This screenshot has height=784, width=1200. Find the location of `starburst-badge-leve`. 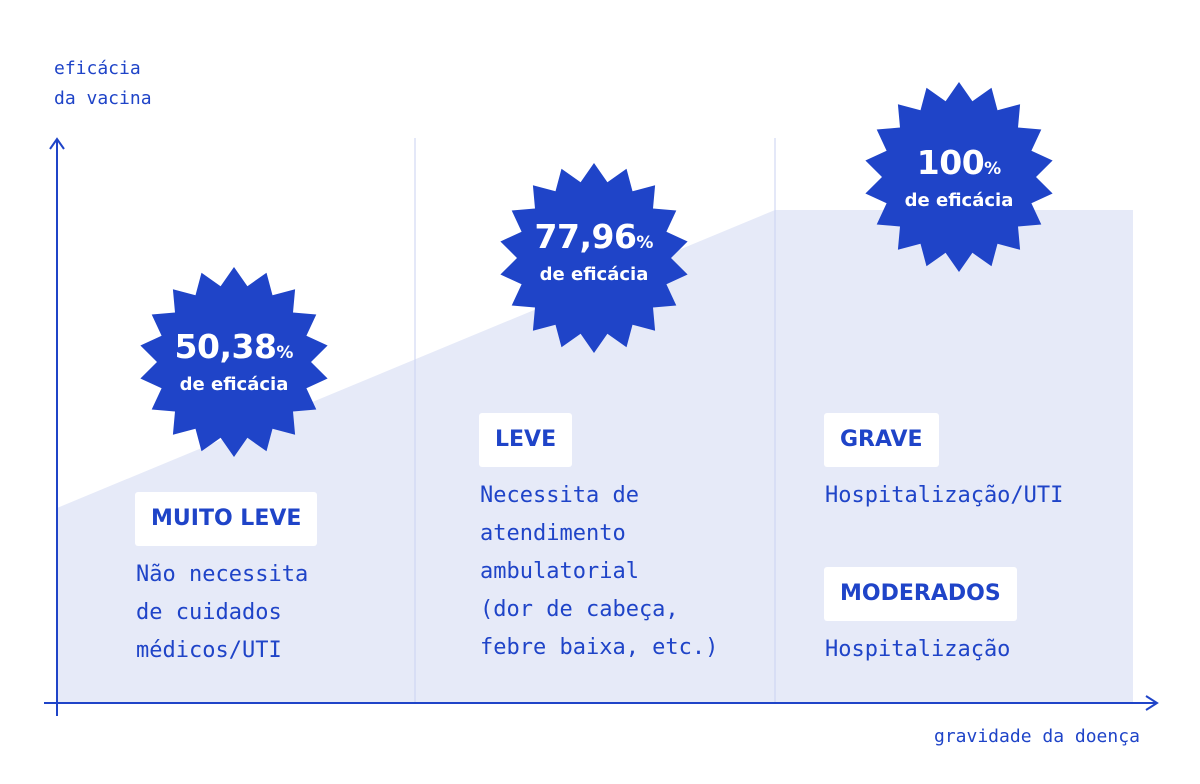

starburst-badge-leve is located at coordinates (594, 258).